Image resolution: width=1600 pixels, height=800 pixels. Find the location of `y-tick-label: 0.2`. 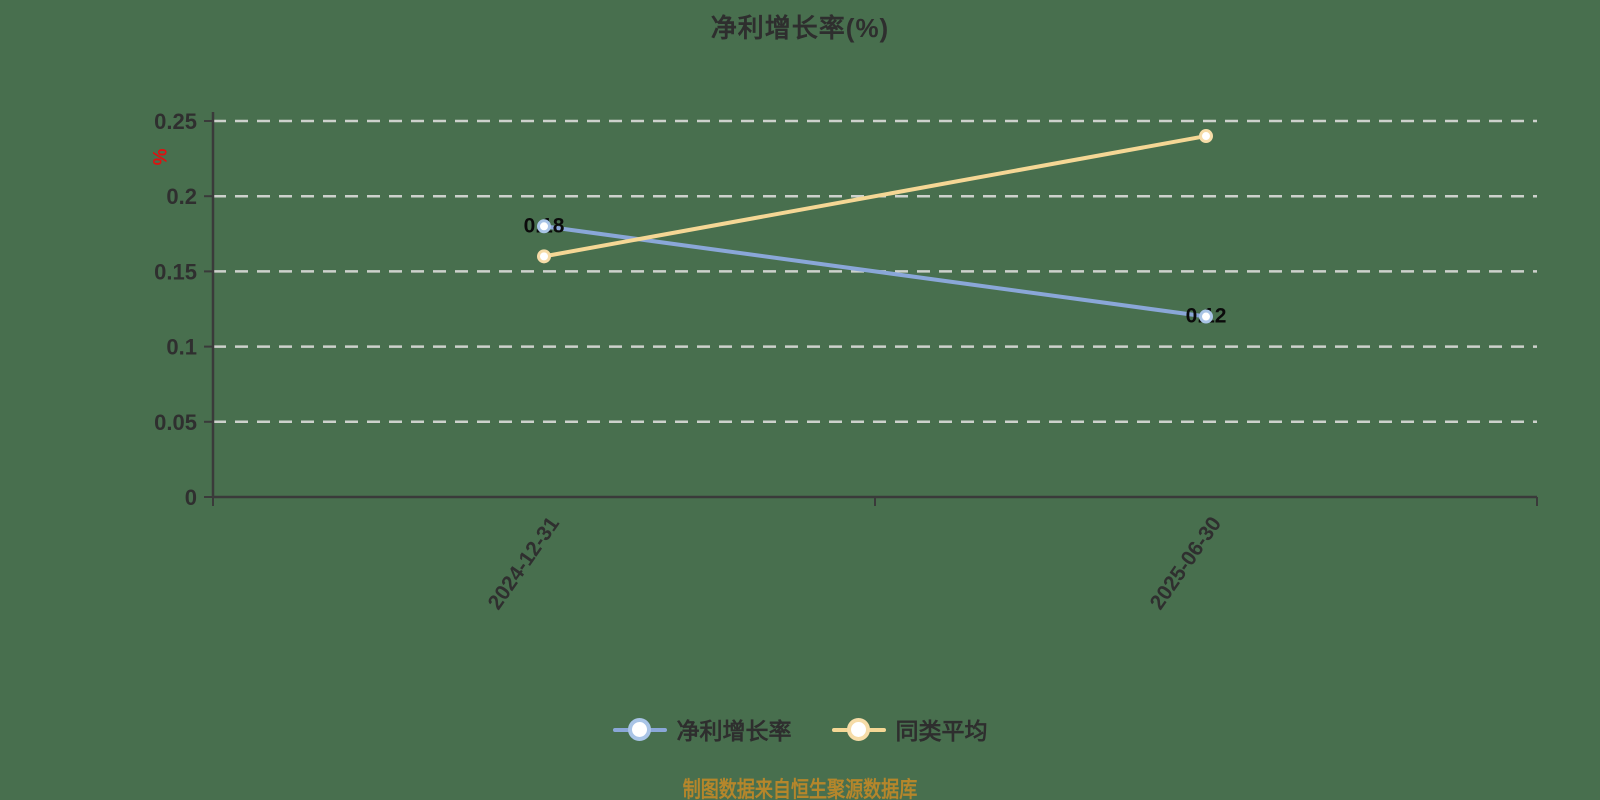

y-tick-label: 0.2 is located at coordinates (181, 196).